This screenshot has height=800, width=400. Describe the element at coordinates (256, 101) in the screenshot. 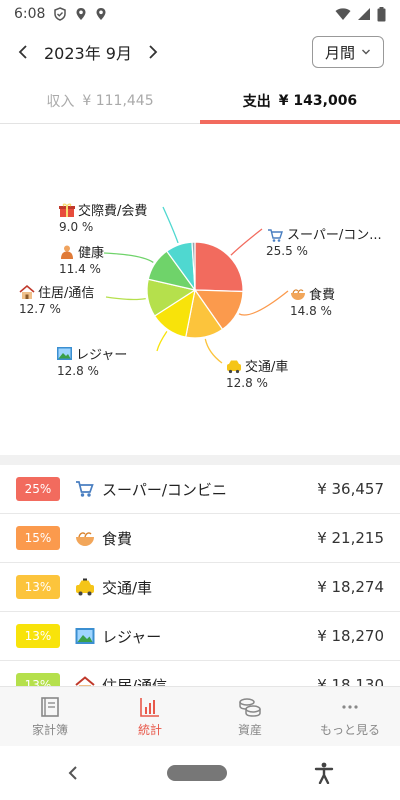

I see `tab-expense-label: 支出` at that location.